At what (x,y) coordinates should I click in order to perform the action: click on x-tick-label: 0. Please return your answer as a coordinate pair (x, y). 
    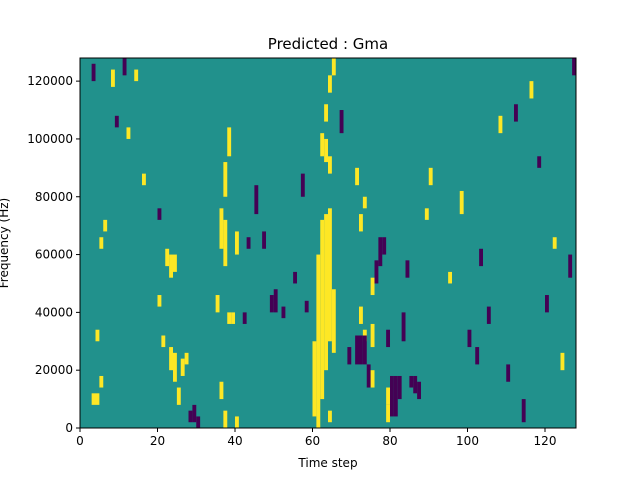
    Looking at the image, I should click on (80, 441).